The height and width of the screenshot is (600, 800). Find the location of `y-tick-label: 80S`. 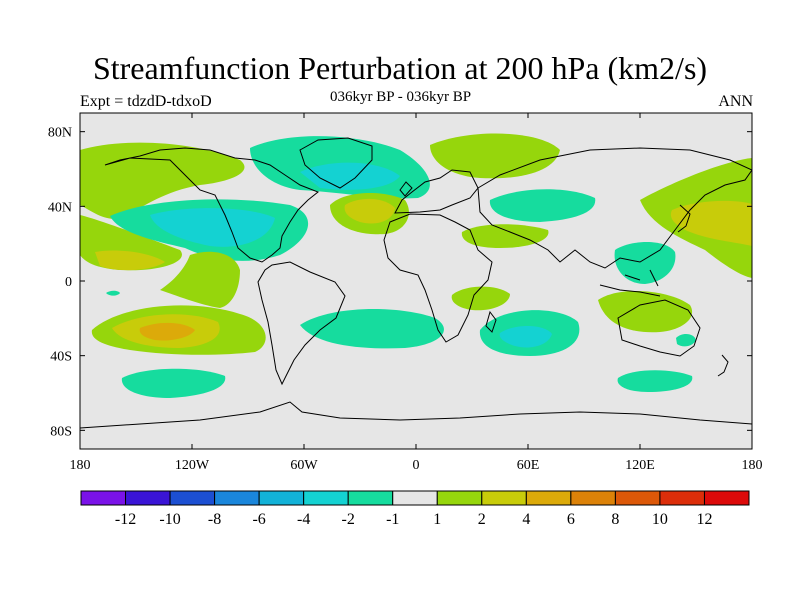

y-tick-label: 80S is located at coordinates (61, 431).